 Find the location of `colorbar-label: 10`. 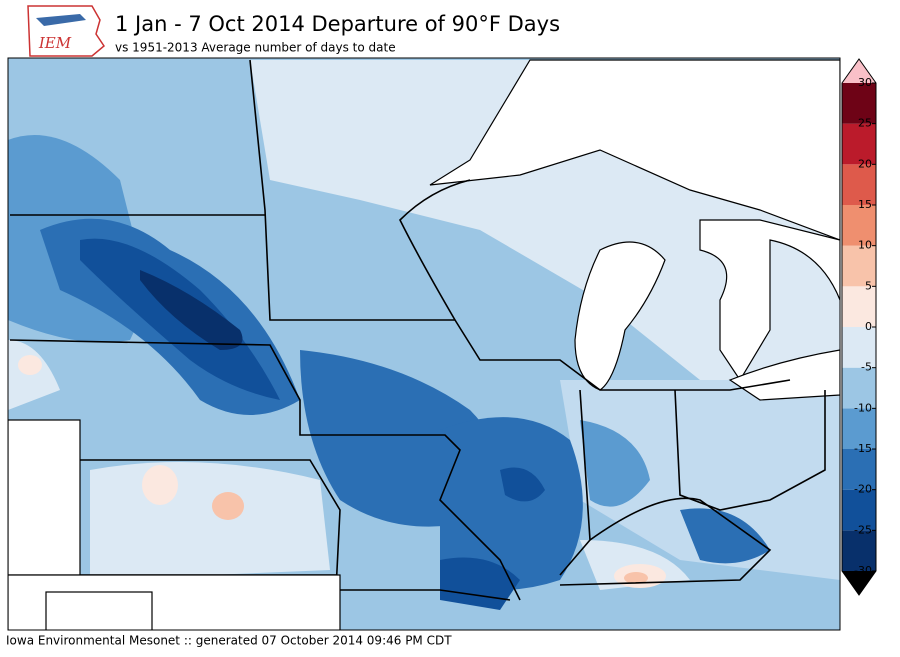

colorbar-label: 10 is located at coordinates (865, 245).